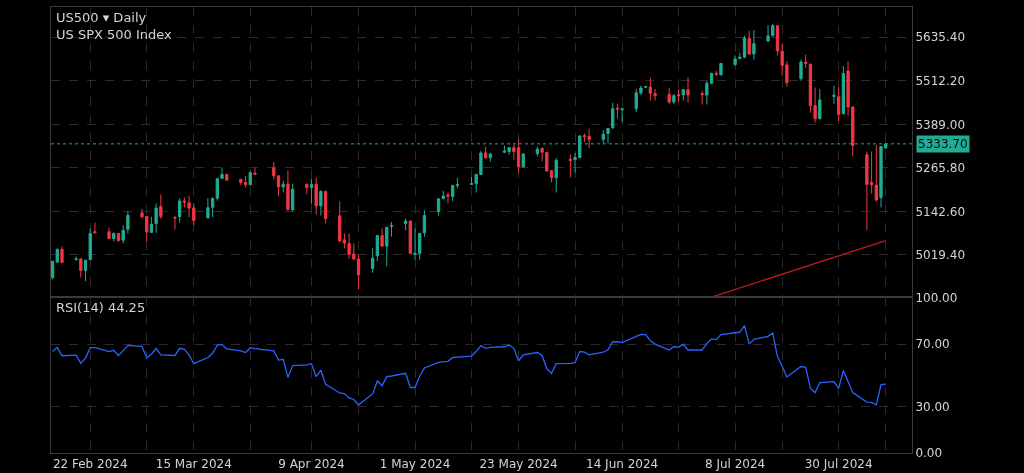 The width and height of the screenshot is (1024, 473). I want to click on y-tick-label: 5142.60, so click(940, 211).